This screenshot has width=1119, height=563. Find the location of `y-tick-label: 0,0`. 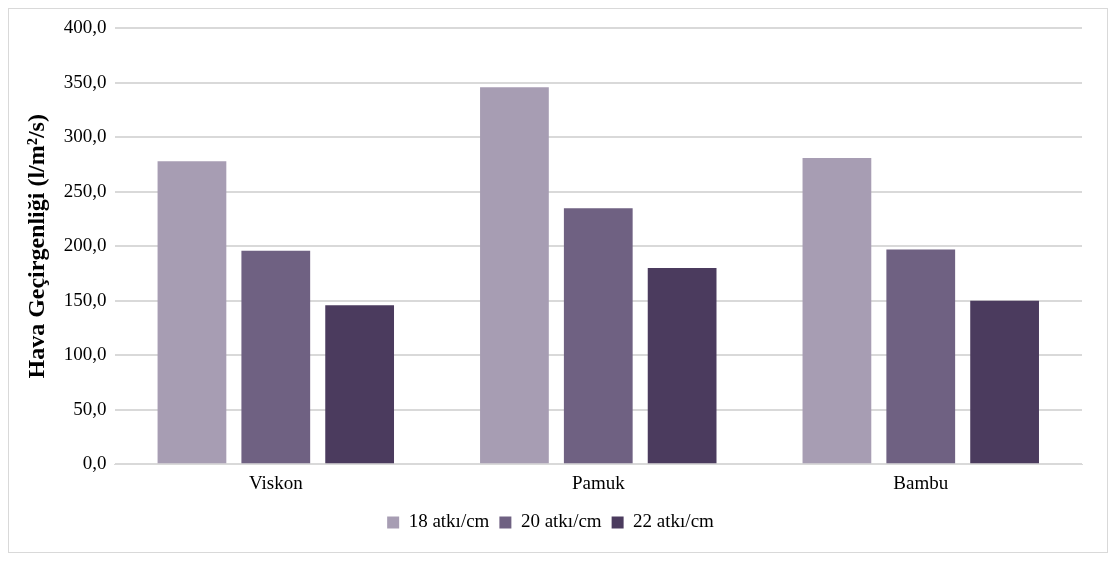

y-tick-label: 0,0 is located at coordinates (94, 463).